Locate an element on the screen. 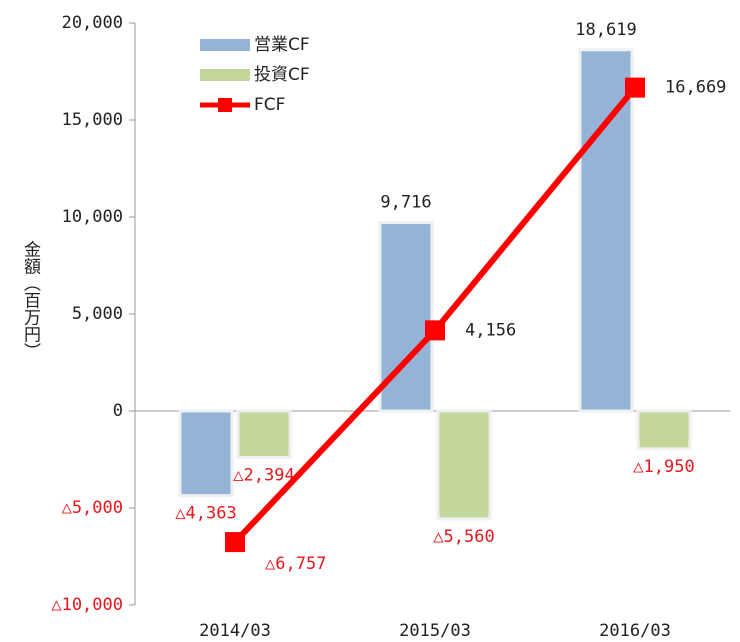  legend-label: 営業CF is located at coordinates (282, 45).